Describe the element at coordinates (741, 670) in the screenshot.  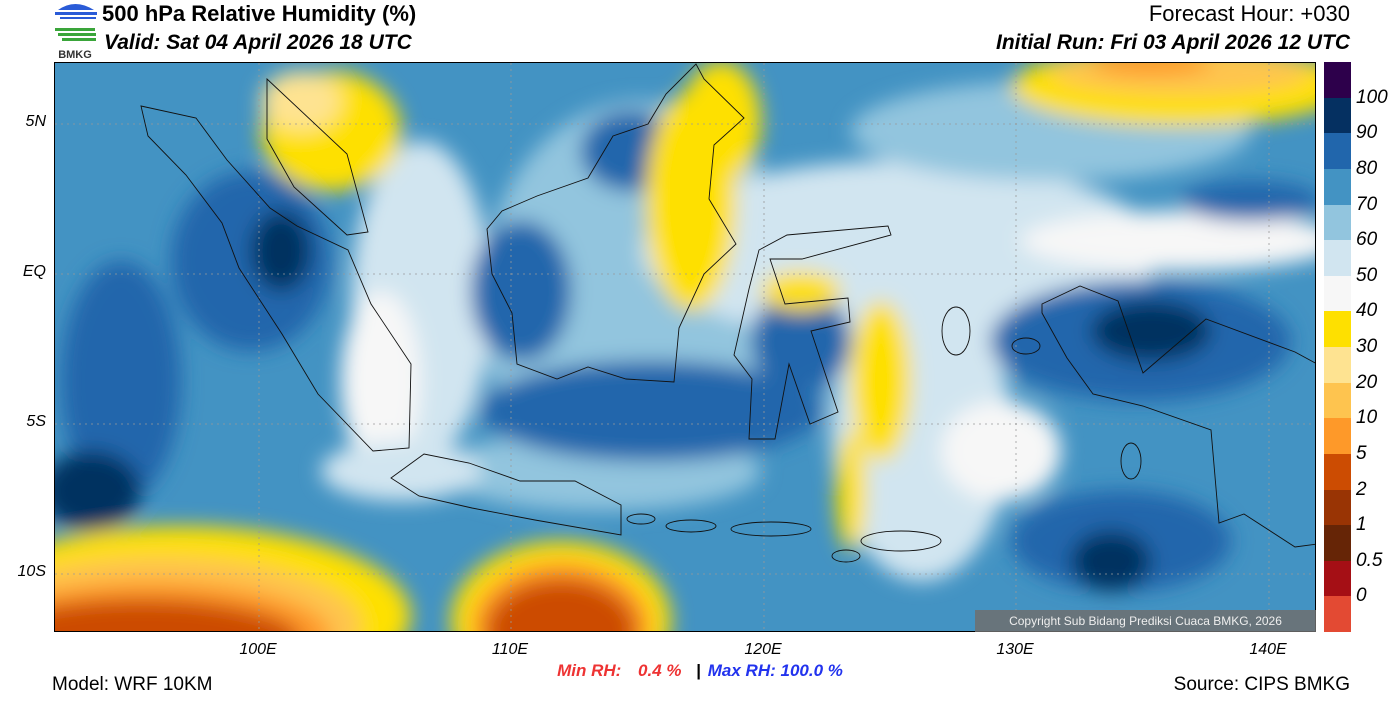
I see `max-rh-label: Max RH:` at that location.